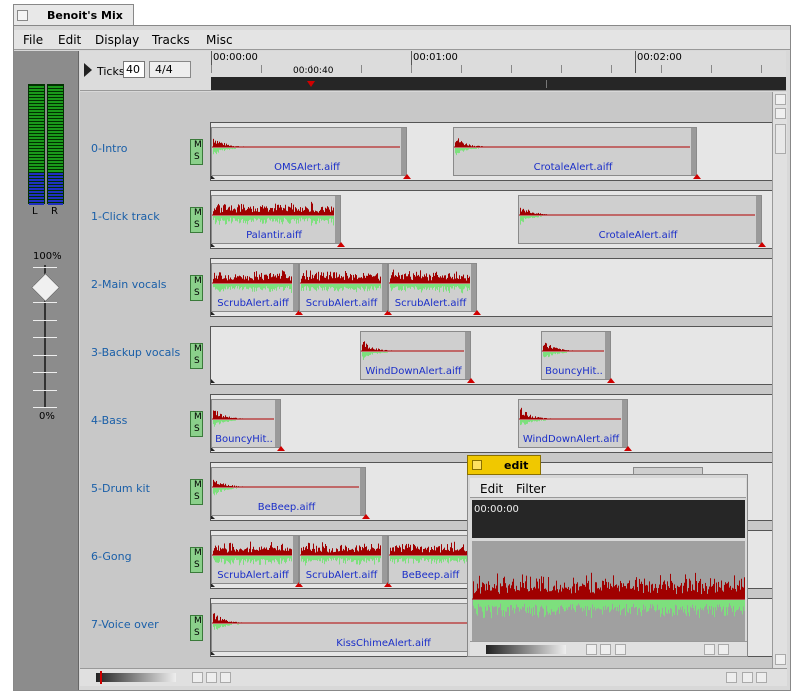 This screenshot has width=799, height=695. I want to click on clip-name: OMSAlert.aiff, so click(307, 167).